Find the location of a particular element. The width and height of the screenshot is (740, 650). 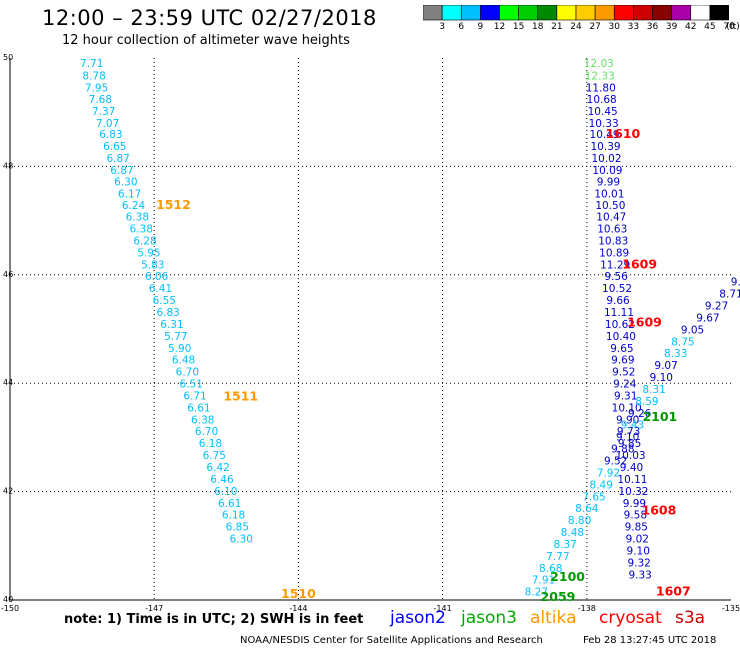

pass-time-label: 1510 is located at coordinates (298, 593).